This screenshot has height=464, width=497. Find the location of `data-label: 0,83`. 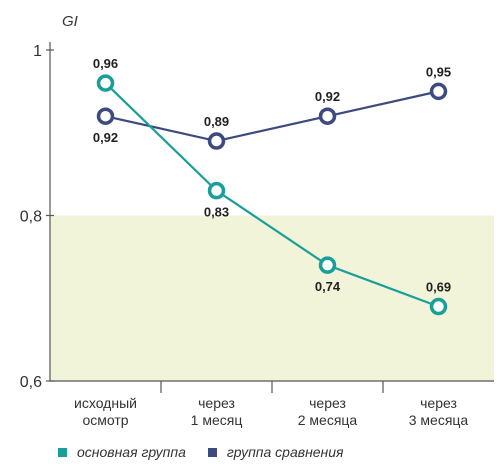

data-label: 0,83 is located at coordinates (216, 212).